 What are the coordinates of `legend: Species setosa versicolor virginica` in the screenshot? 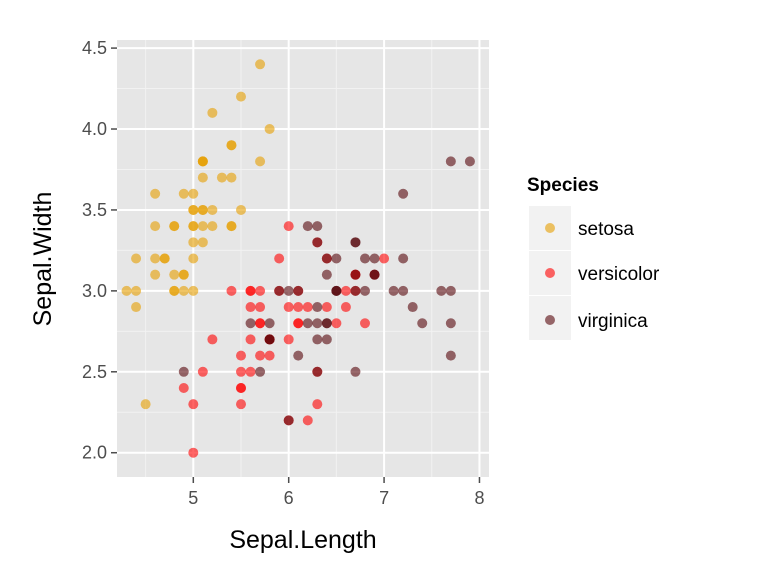 It's located at (593, 257).